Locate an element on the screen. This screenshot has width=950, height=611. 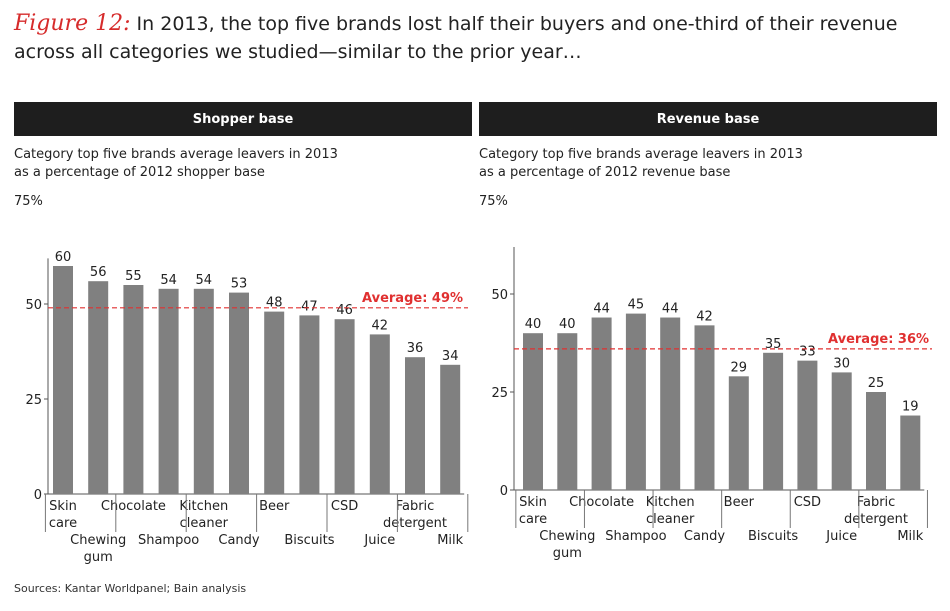
bar-value-label: 34 is located at coordinates (450, 356).